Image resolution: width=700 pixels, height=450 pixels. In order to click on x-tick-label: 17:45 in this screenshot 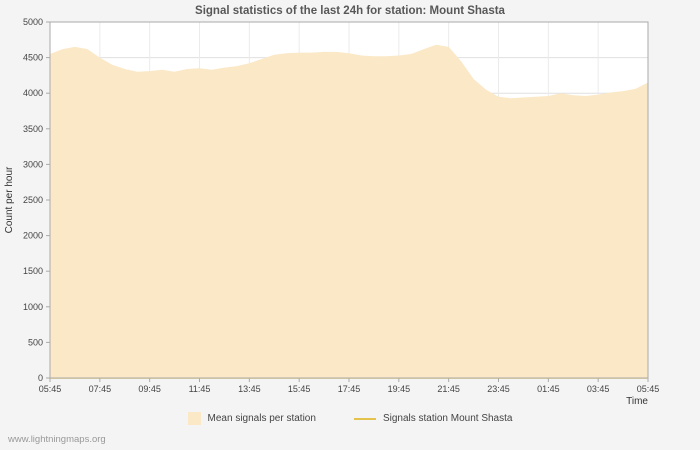, I will do `click(349, 389)`.